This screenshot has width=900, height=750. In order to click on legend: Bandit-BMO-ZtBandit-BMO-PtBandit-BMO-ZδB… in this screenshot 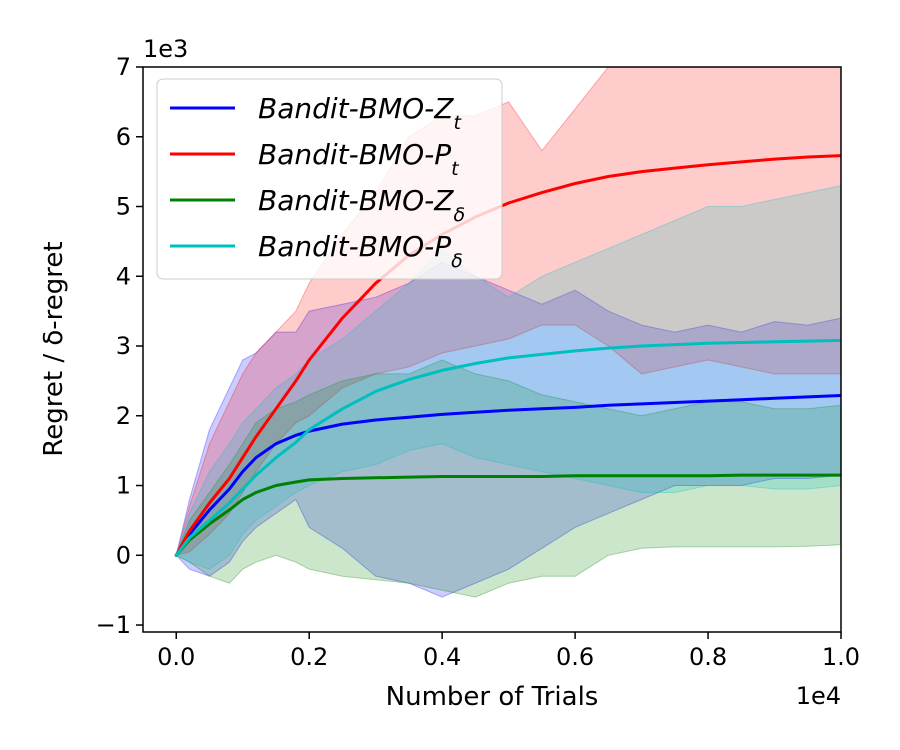, I will do `click(329, 179)`.